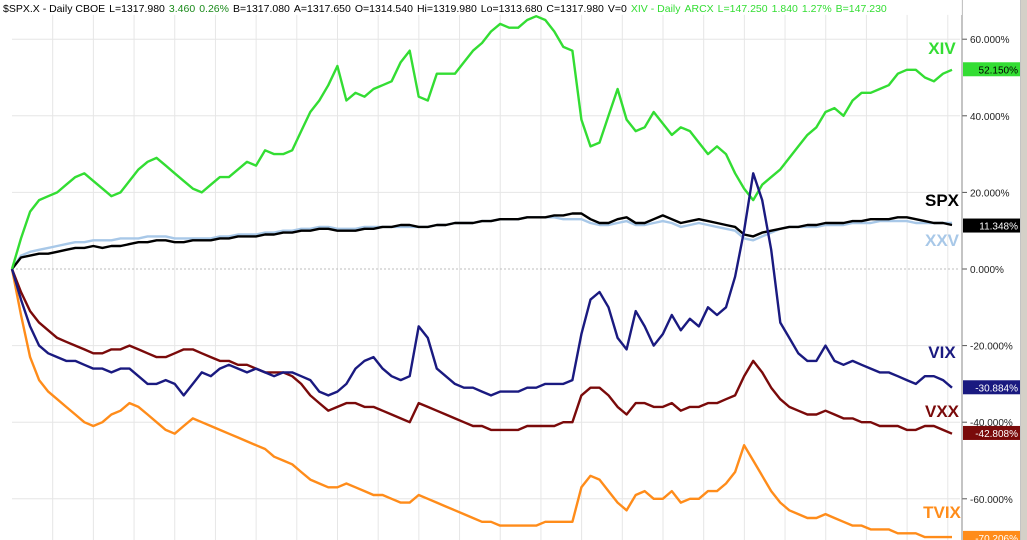 This screenshot has width=1027, height=540. I want to click on header-field: L=1317.980, so click(137, 9).